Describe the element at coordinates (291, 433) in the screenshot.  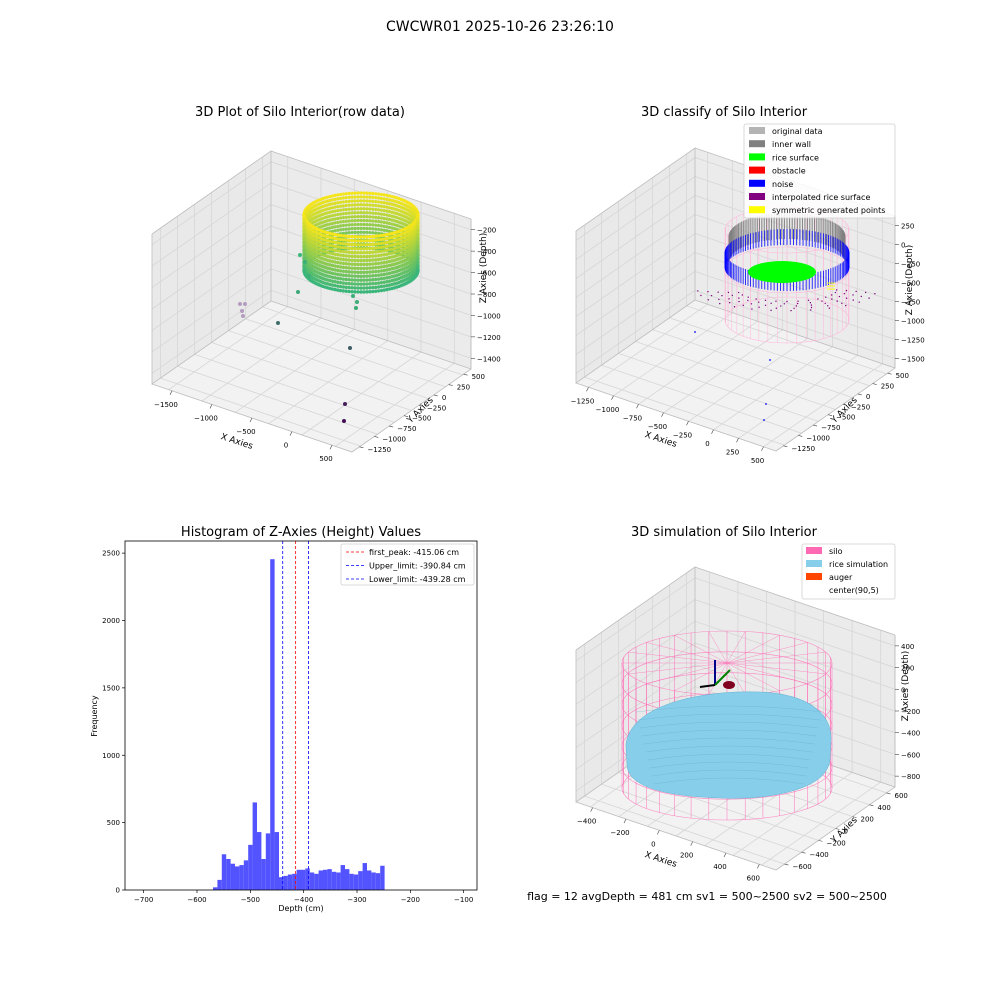
I see `raw-3d-xtick-mark` at that location.